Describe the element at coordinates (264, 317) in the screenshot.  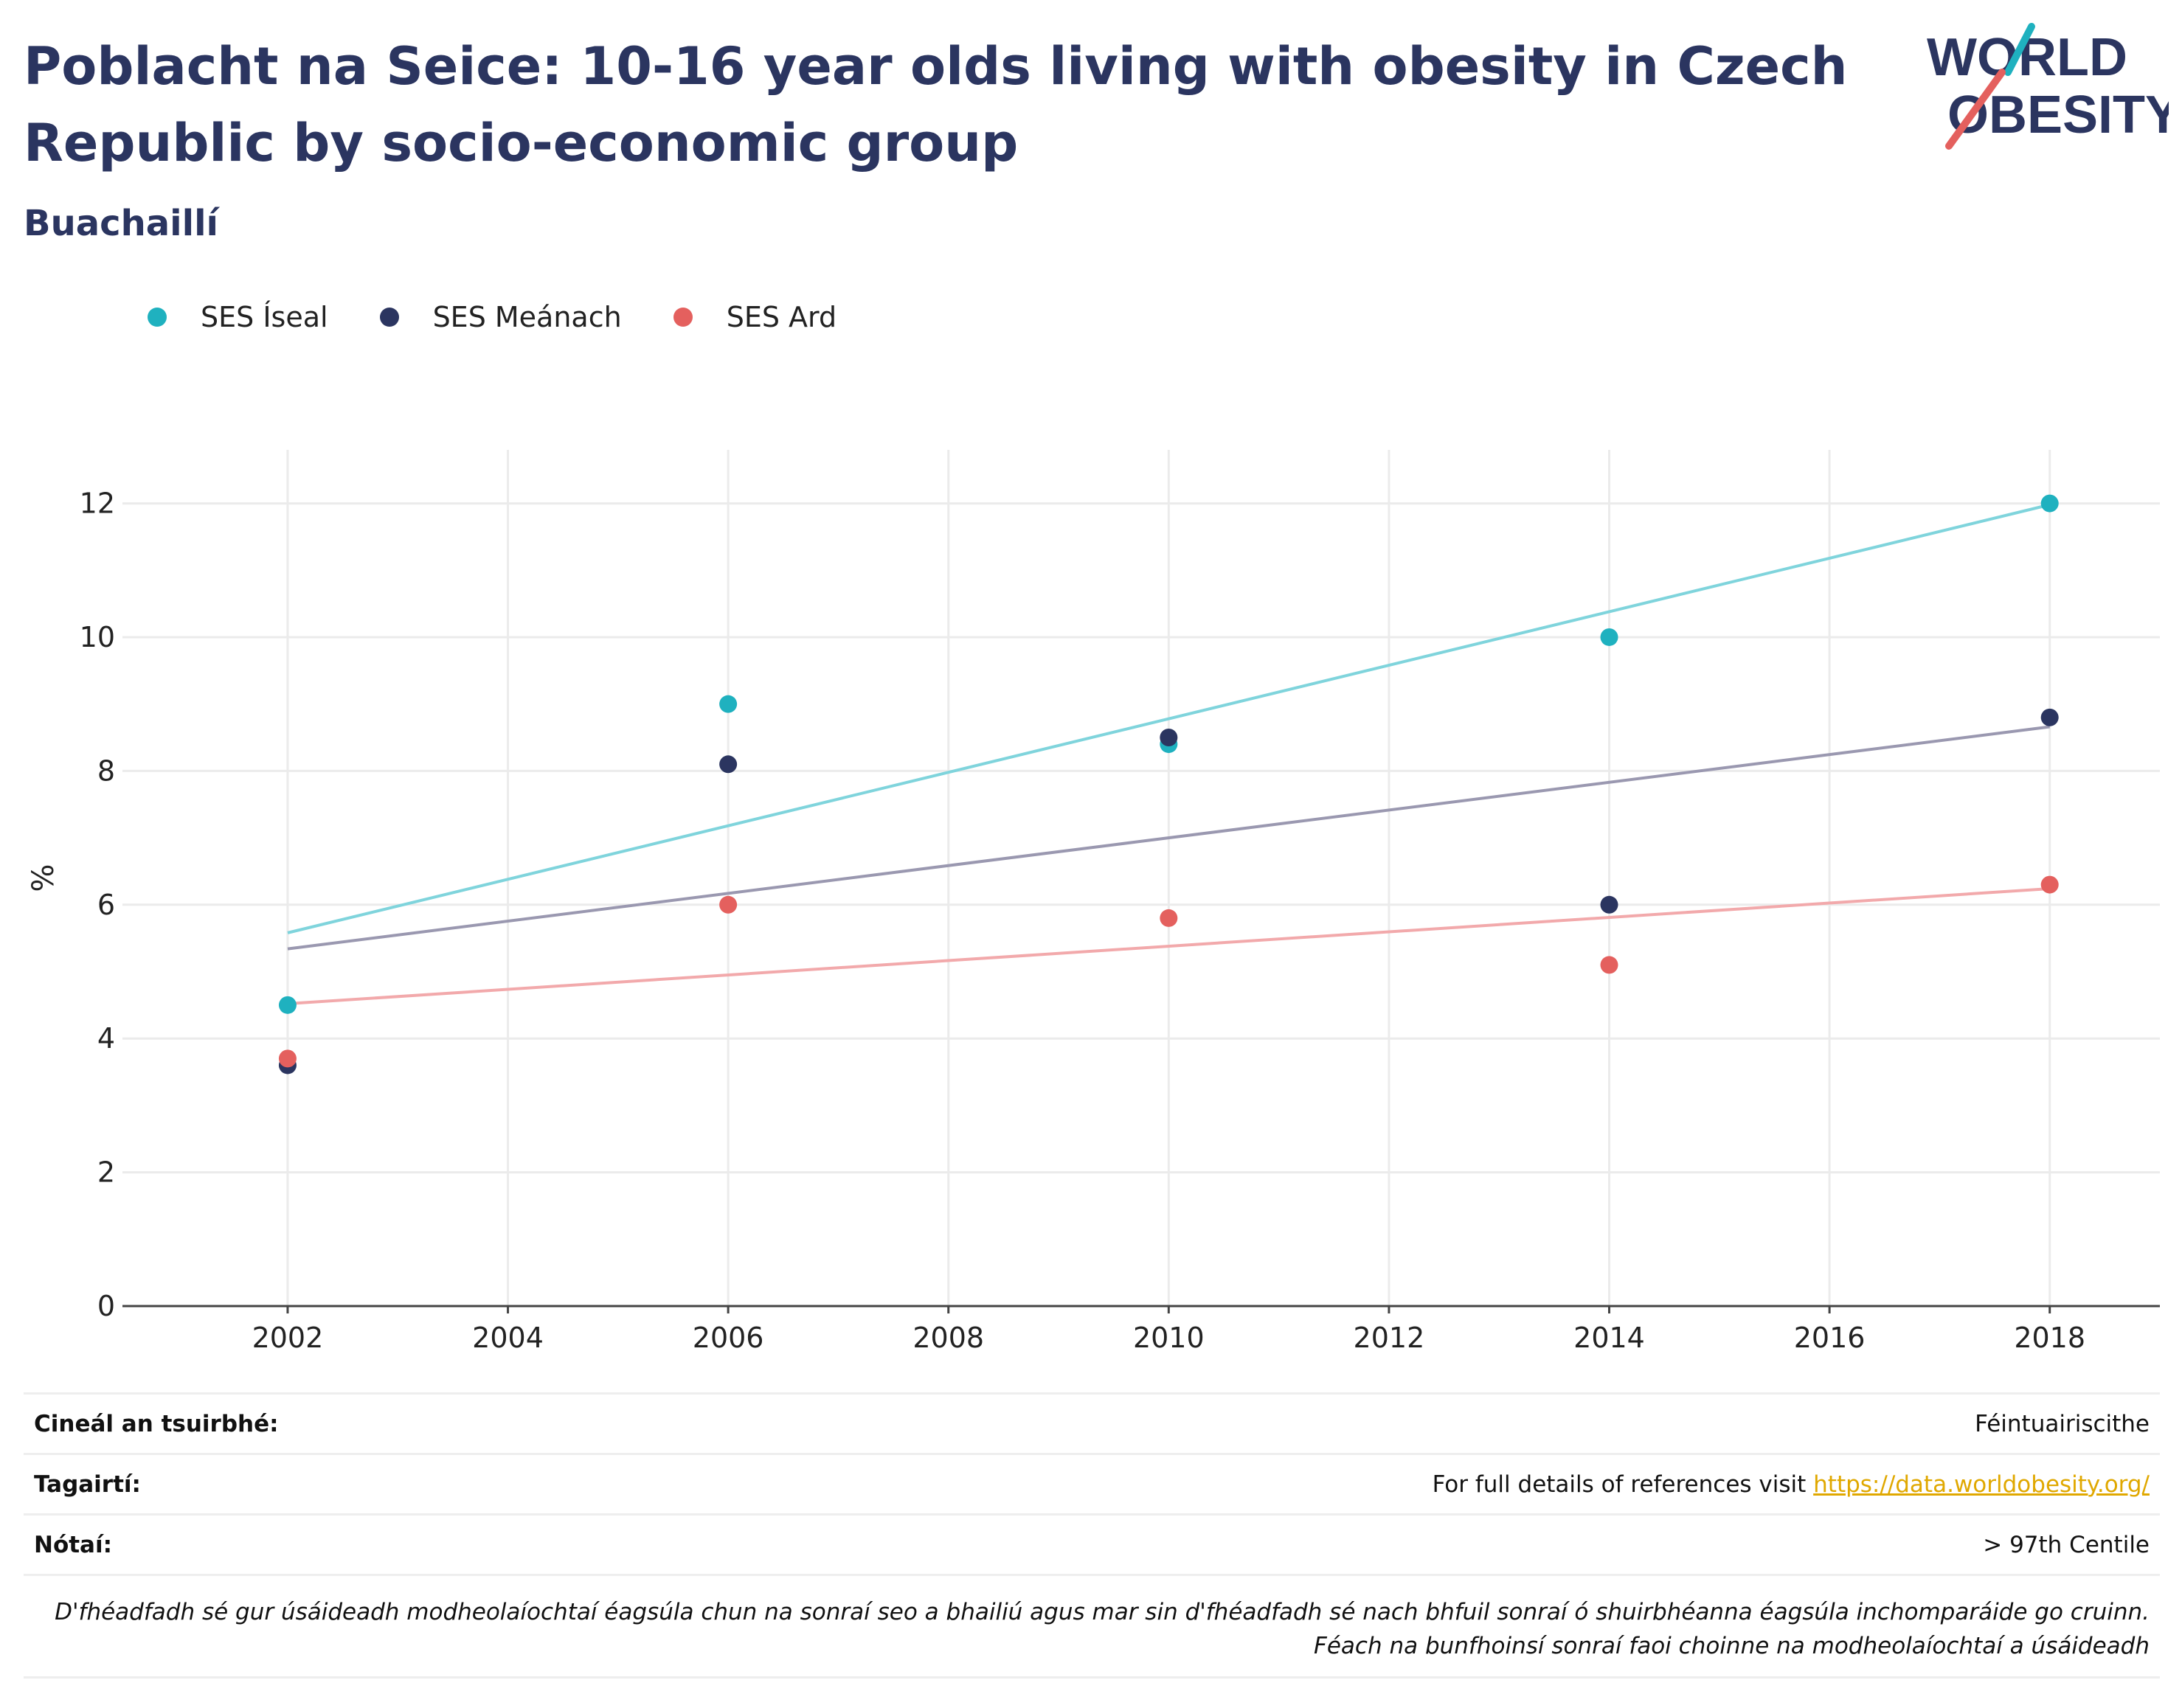
I see `legend-label: SES Íseal` at that location.